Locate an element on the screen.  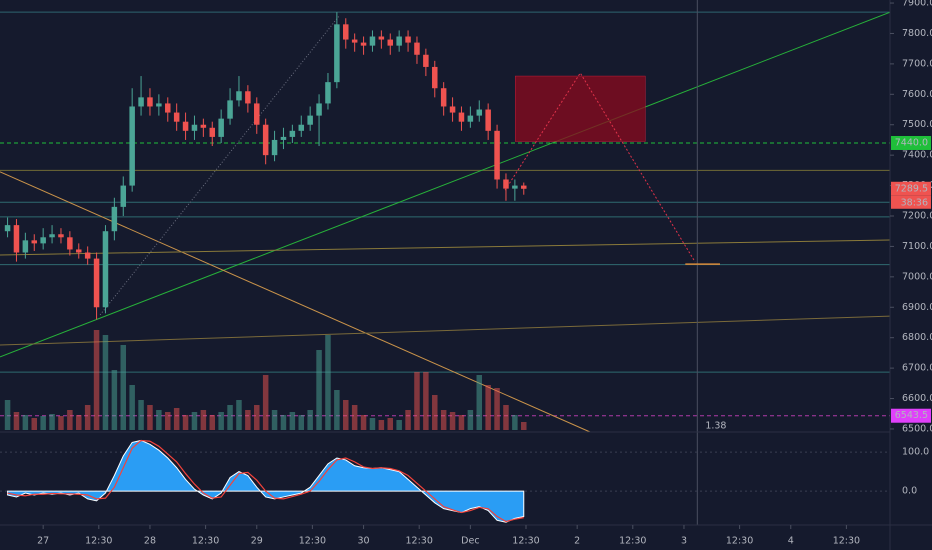
x-tick-label: 3 is located at coordinates (684, 541).